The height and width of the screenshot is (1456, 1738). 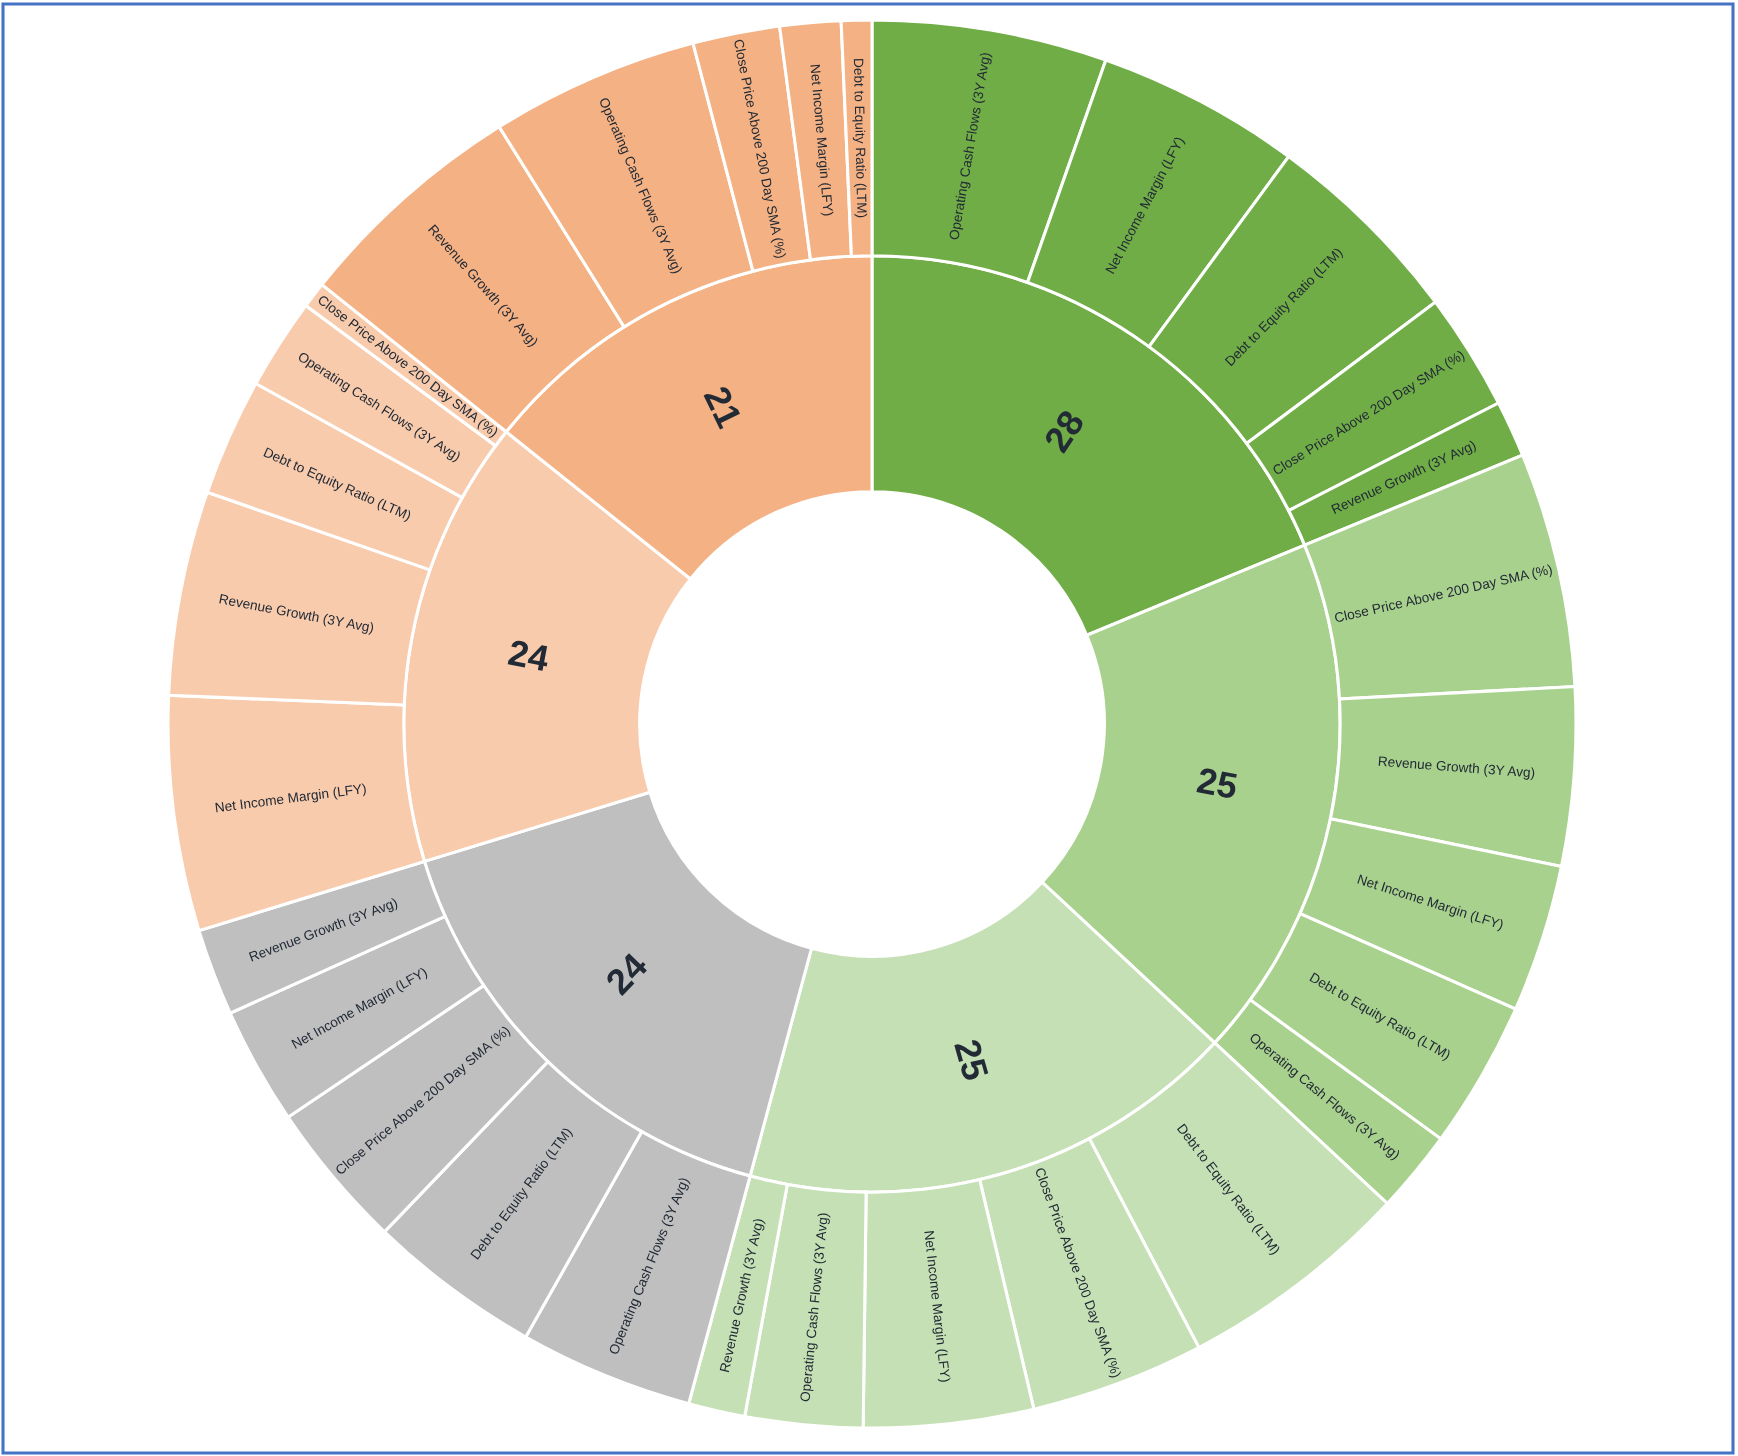 I want to click on text: 28, so click(x=1064, y=431).